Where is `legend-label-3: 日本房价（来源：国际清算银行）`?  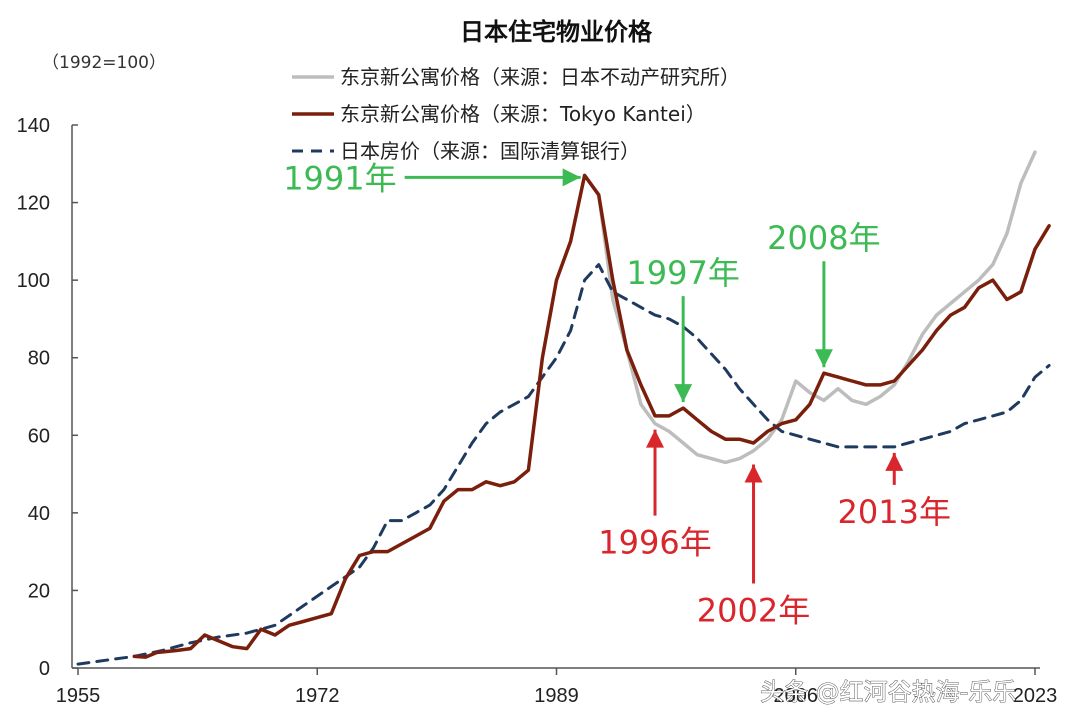
legend-label-3: 日本房价（来源：国际清算银行） is located at coordinates (490, 151).